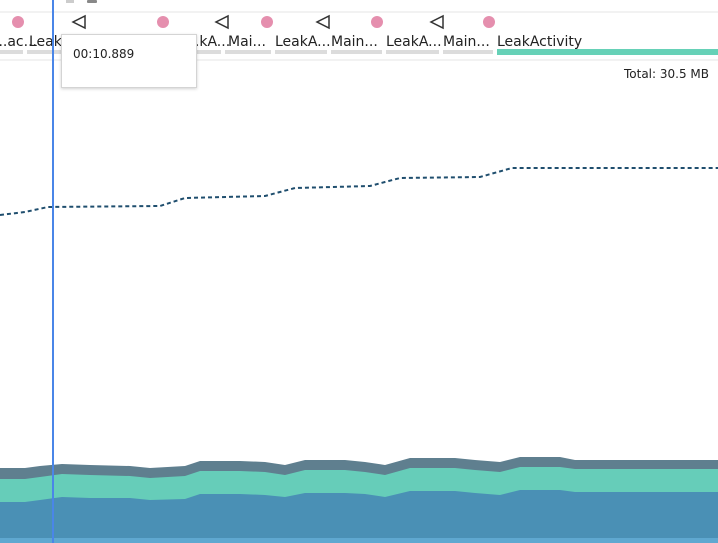  I want to click on time-tooltip: 00:10.889, so click(129, 61).